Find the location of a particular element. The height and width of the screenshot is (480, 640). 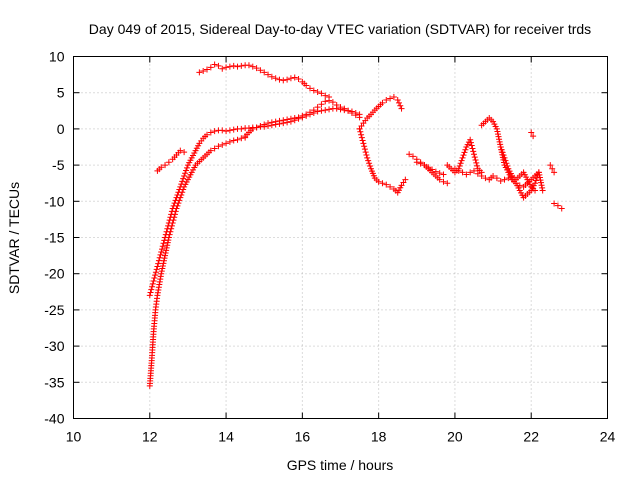

x-tick-label: 20 is located at coordinates (455, 437).